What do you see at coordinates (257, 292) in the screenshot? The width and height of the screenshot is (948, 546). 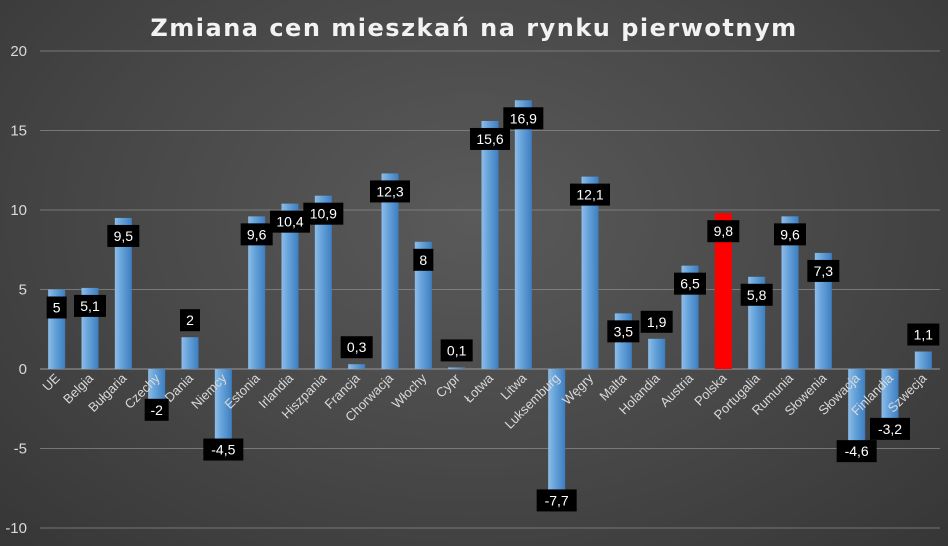 I see `bar-Estonia` at bounding box center [257, 292].